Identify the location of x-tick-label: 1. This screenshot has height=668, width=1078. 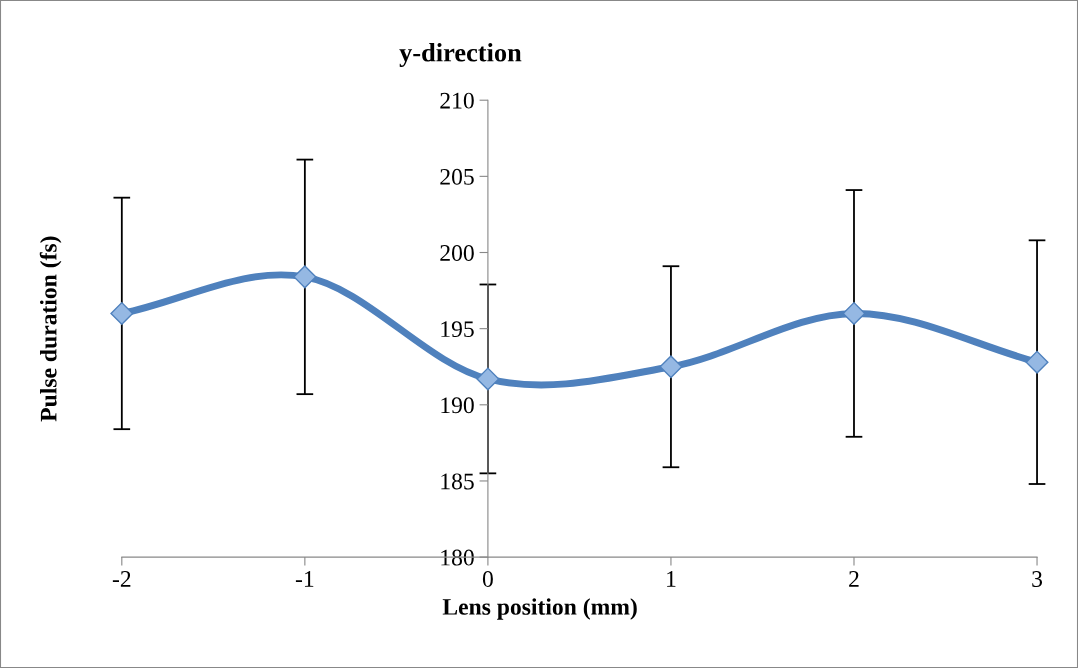
(671, 579).